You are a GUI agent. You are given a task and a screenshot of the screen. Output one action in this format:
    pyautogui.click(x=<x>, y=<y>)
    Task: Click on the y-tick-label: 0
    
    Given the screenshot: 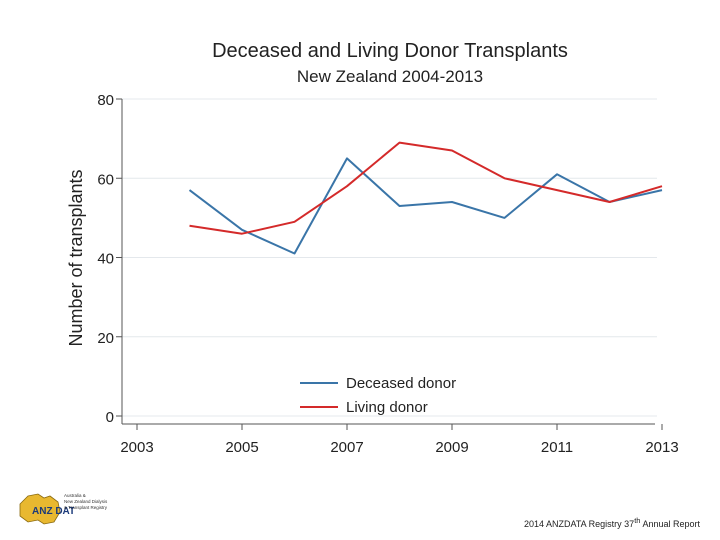 What is the action you would take?
    pyautogui.click(x=110, y=417)
    